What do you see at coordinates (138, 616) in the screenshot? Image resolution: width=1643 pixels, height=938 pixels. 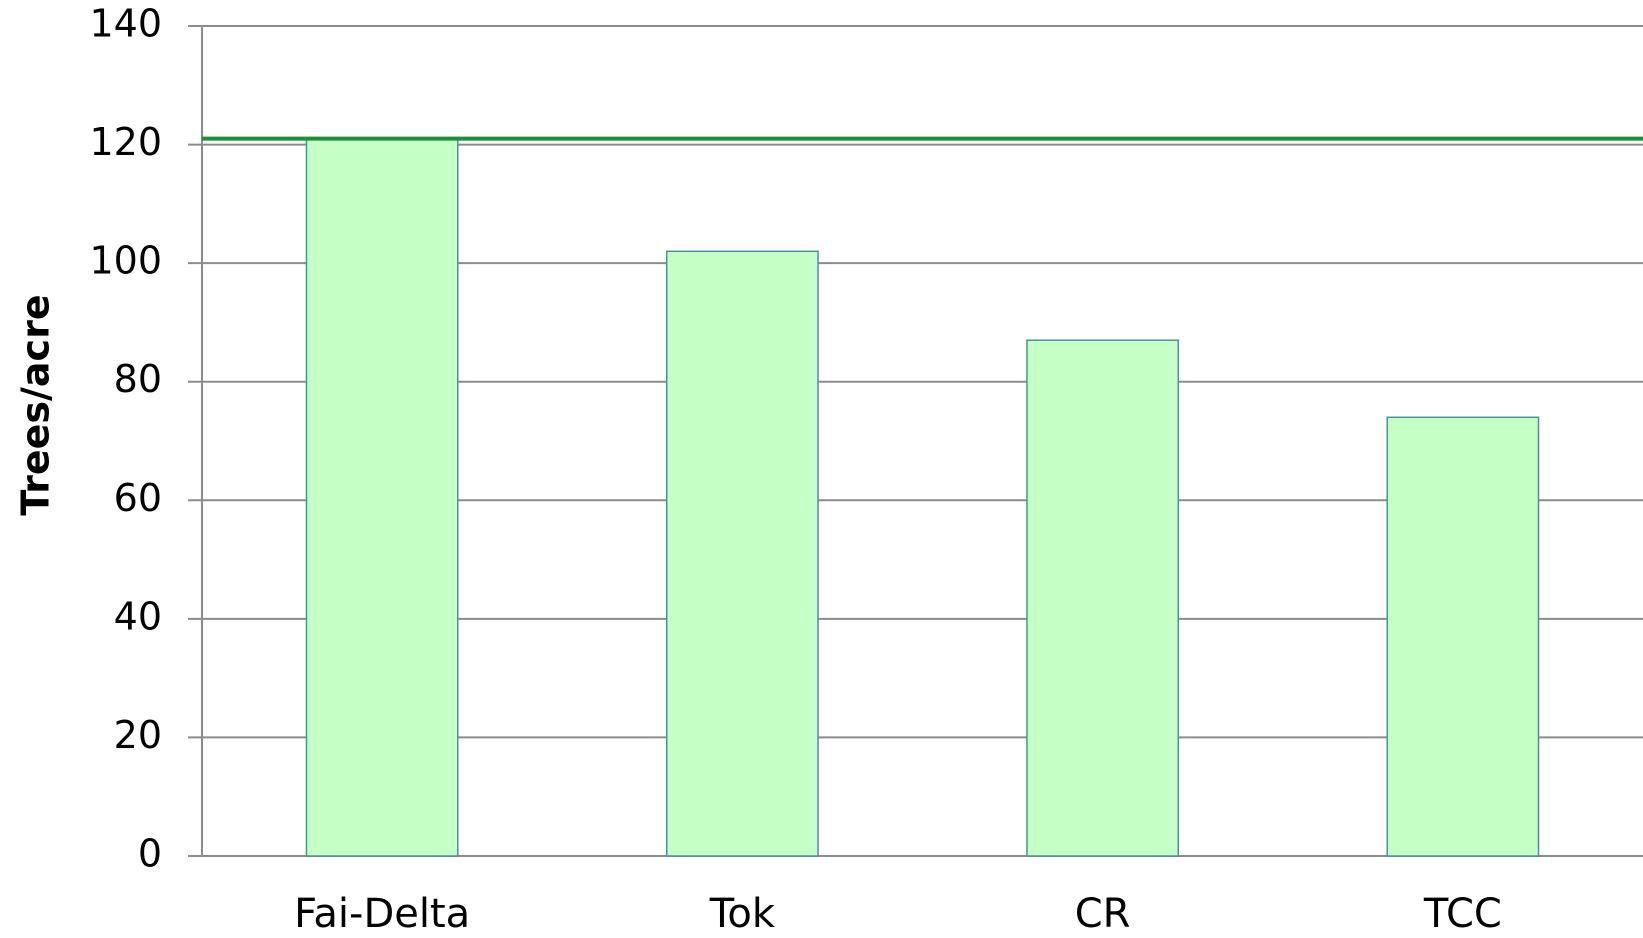 I see `y-tick-label: 40` at bounding box center [138, 616].